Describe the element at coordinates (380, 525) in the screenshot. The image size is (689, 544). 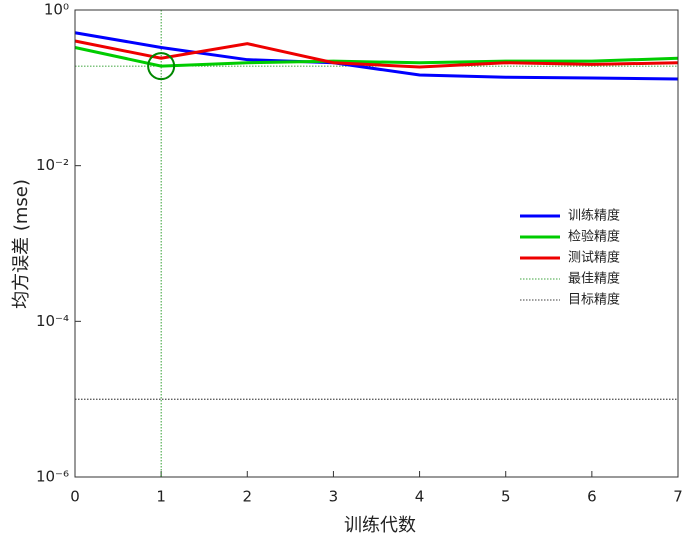
I see `x-axis-label: 训练代数` at that location.